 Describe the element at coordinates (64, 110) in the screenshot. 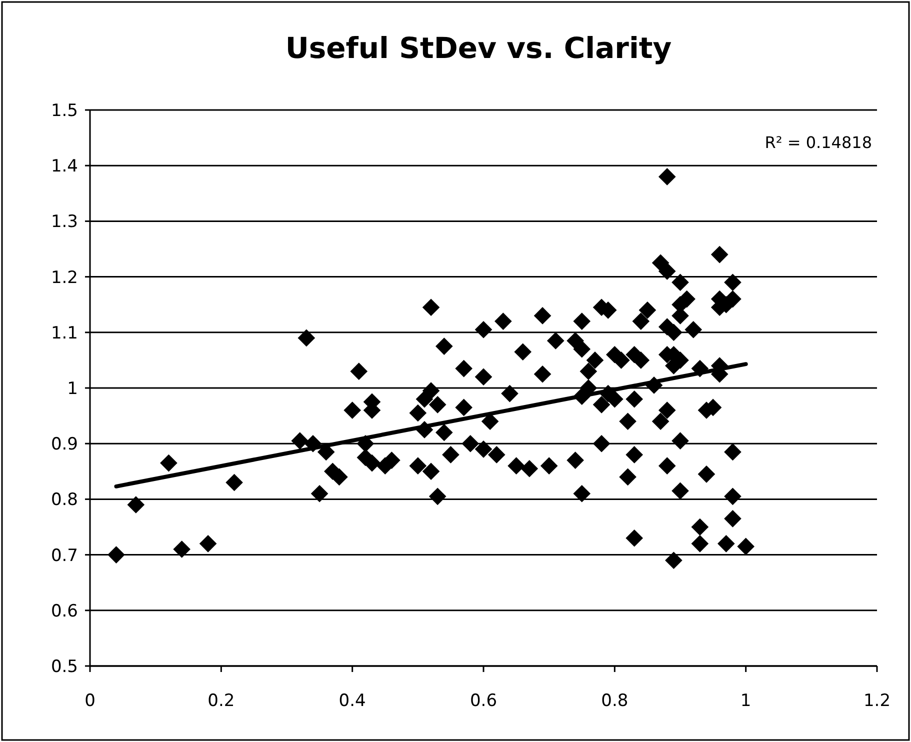

I see `y-tick-label: 1.5` at that location.